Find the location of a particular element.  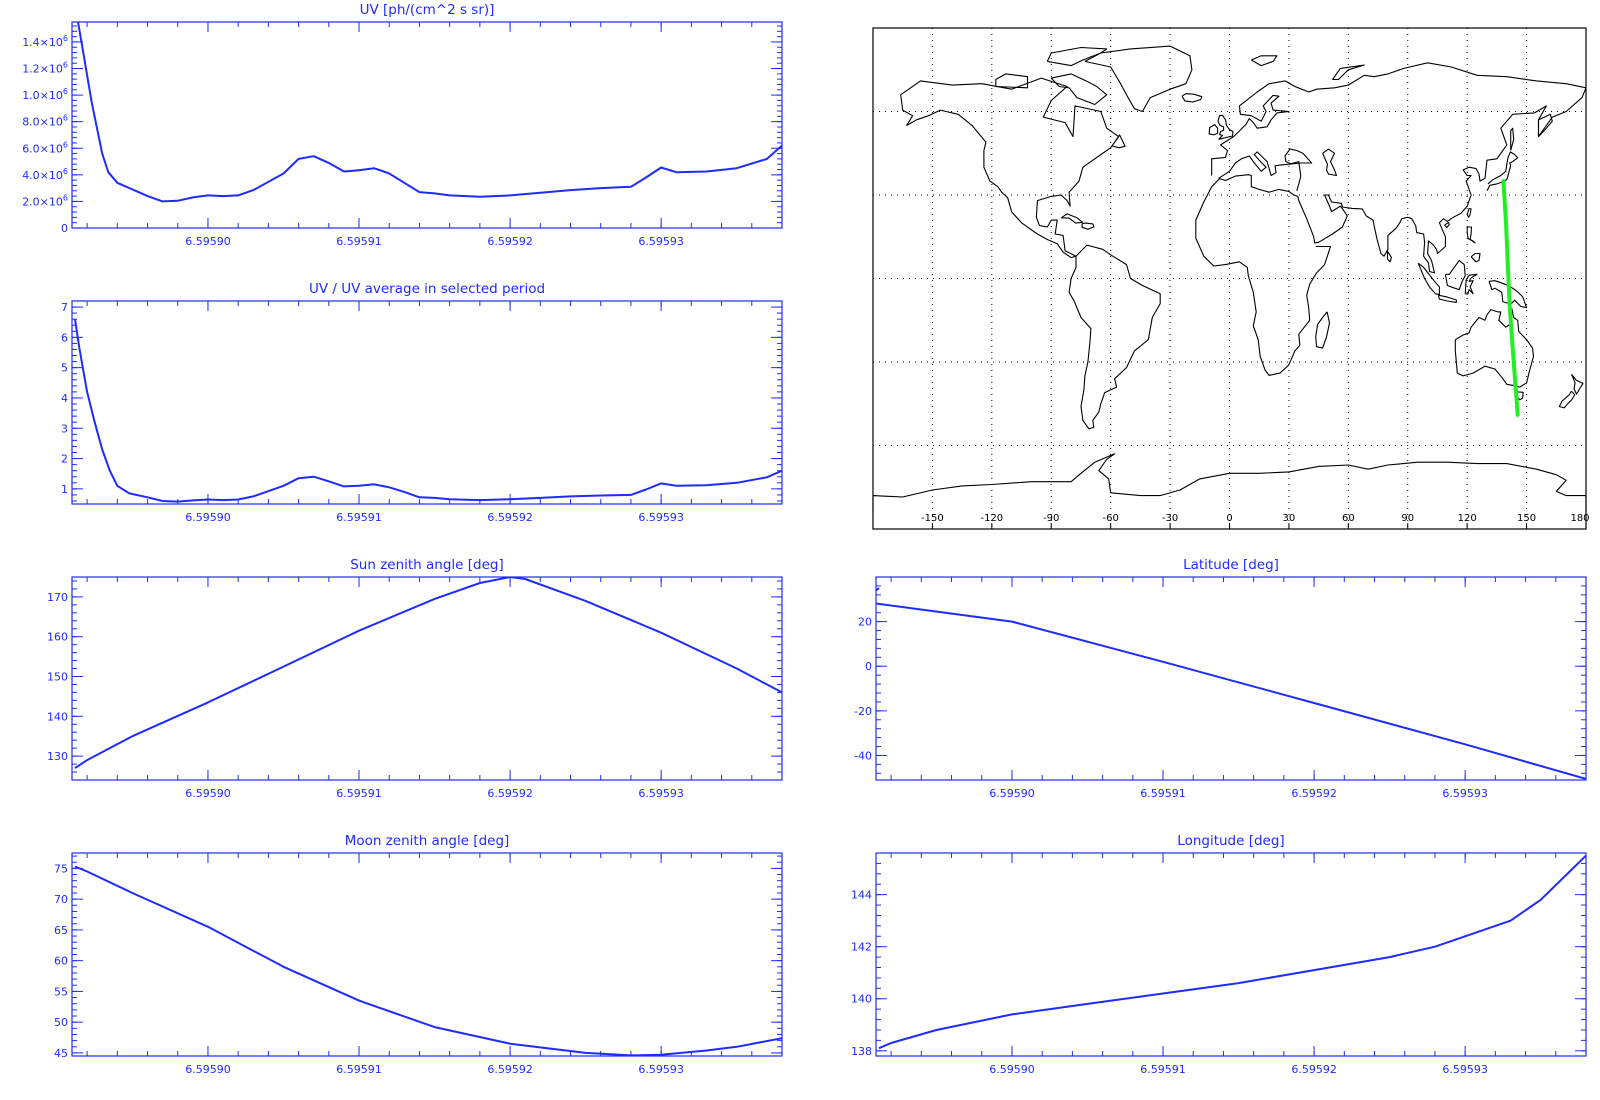

map-x-tick-label: 30 is located at coordinates (1289, 518).